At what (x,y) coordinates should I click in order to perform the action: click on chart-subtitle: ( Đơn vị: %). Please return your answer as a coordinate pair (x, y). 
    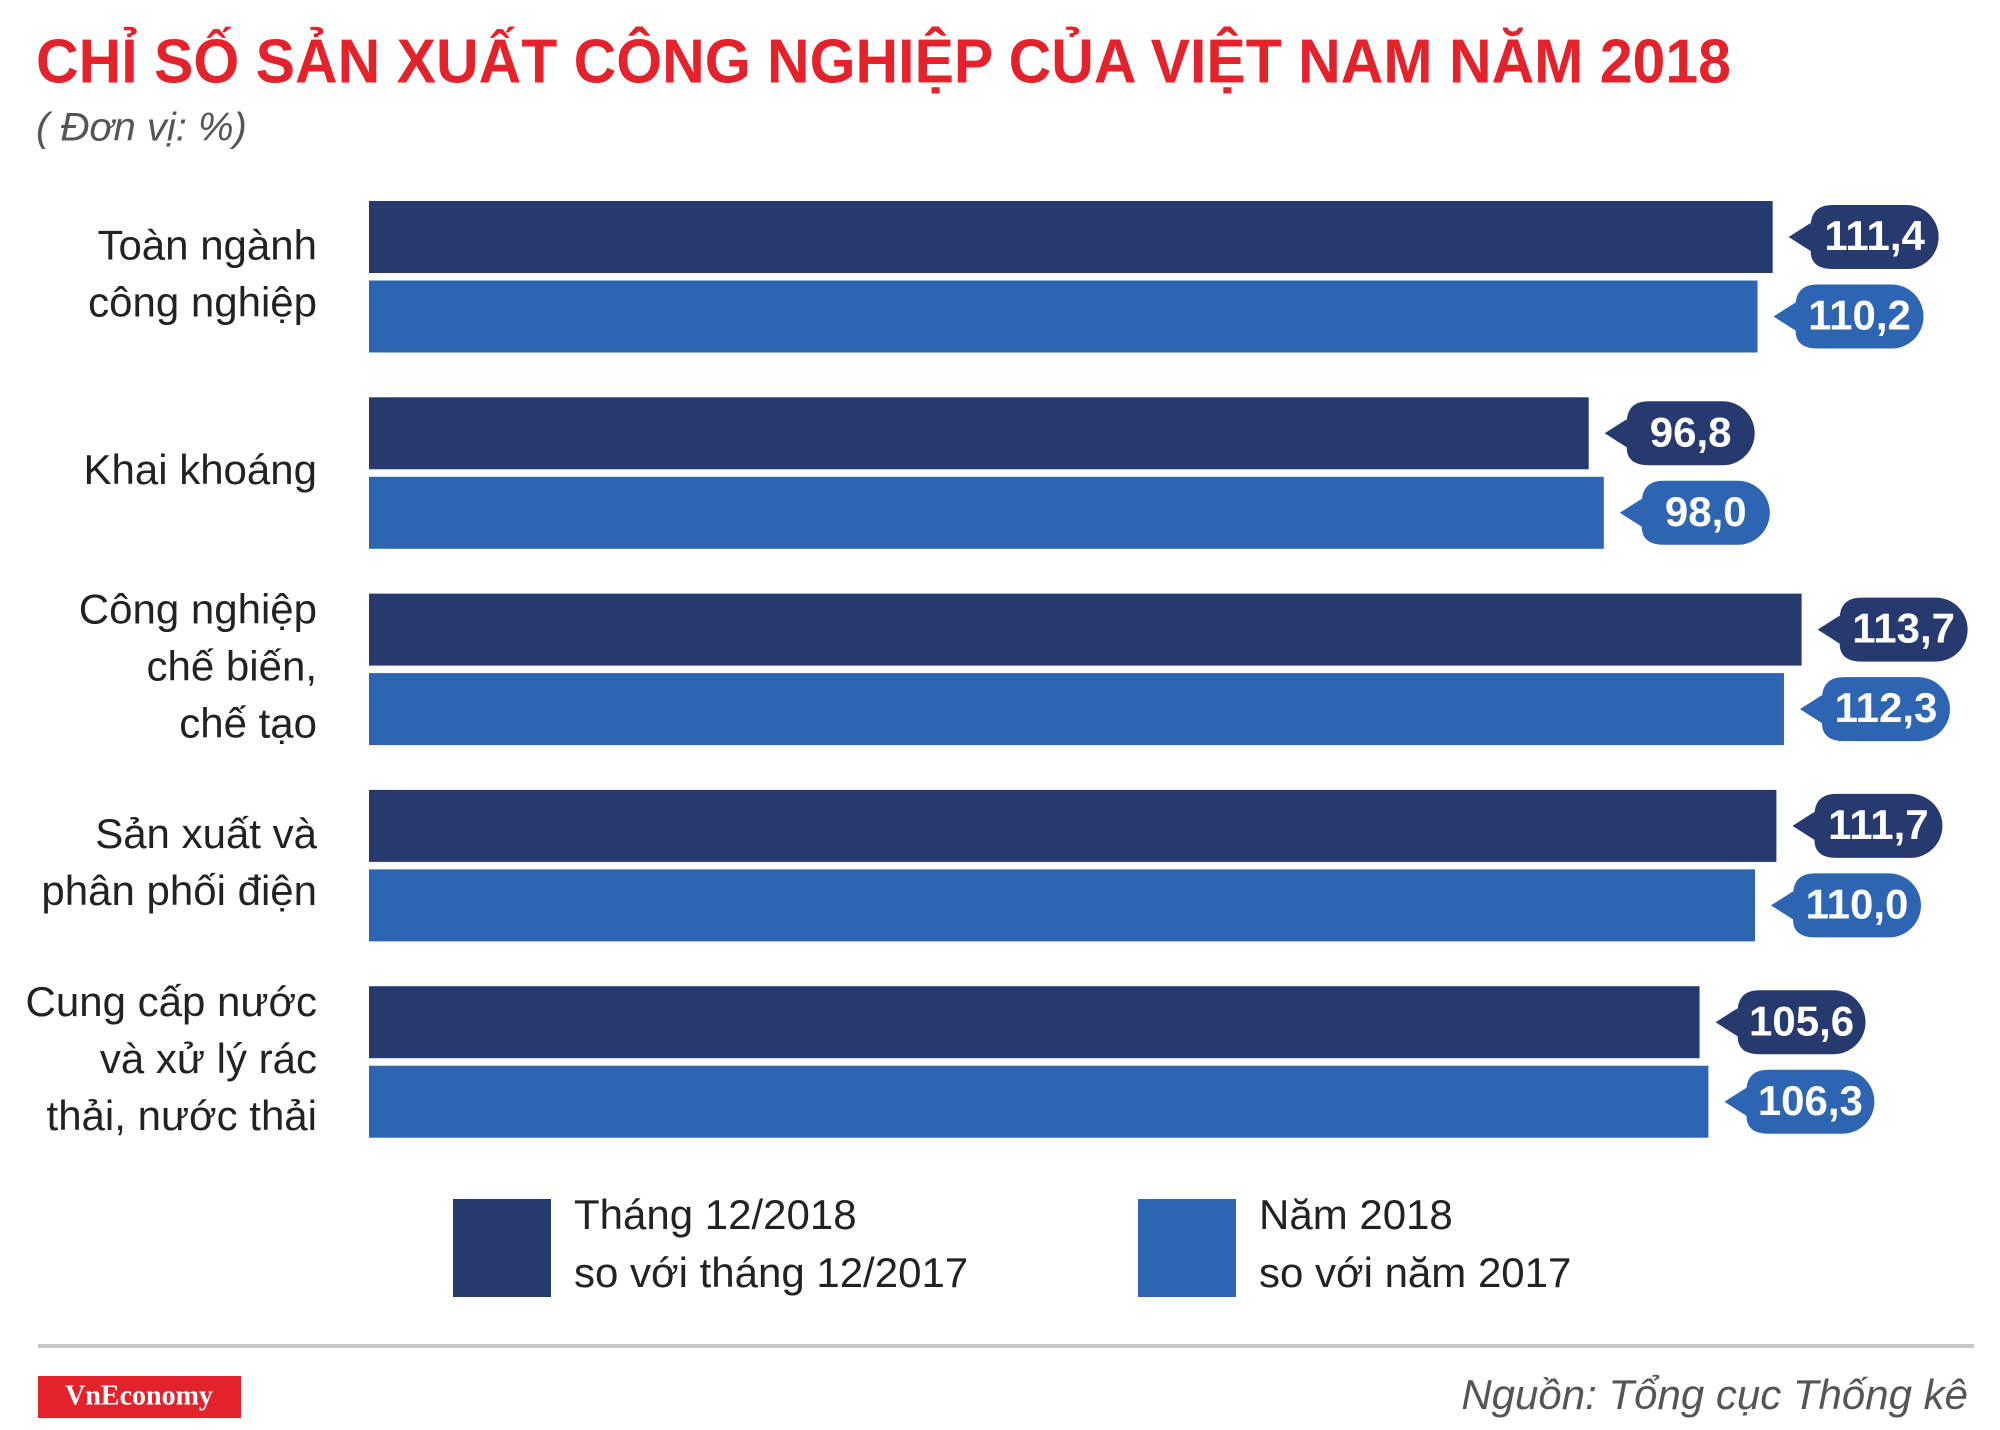
    Looking at the image, I should click on (141, 128).